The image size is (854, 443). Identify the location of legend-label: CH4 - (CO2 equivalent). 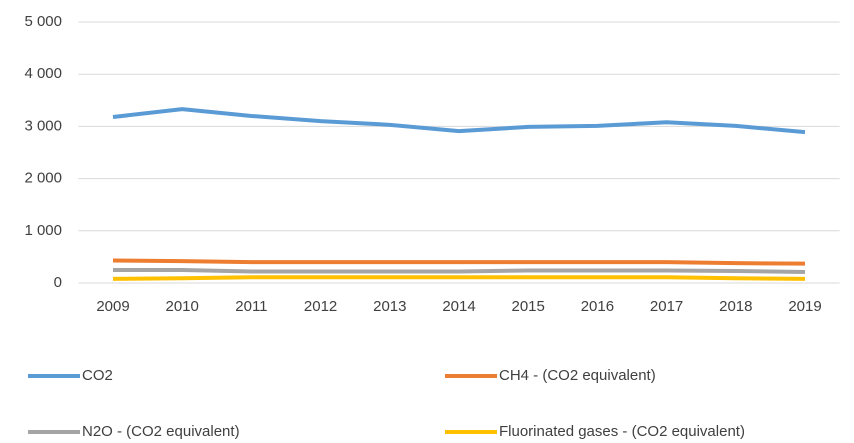
(577, 375).